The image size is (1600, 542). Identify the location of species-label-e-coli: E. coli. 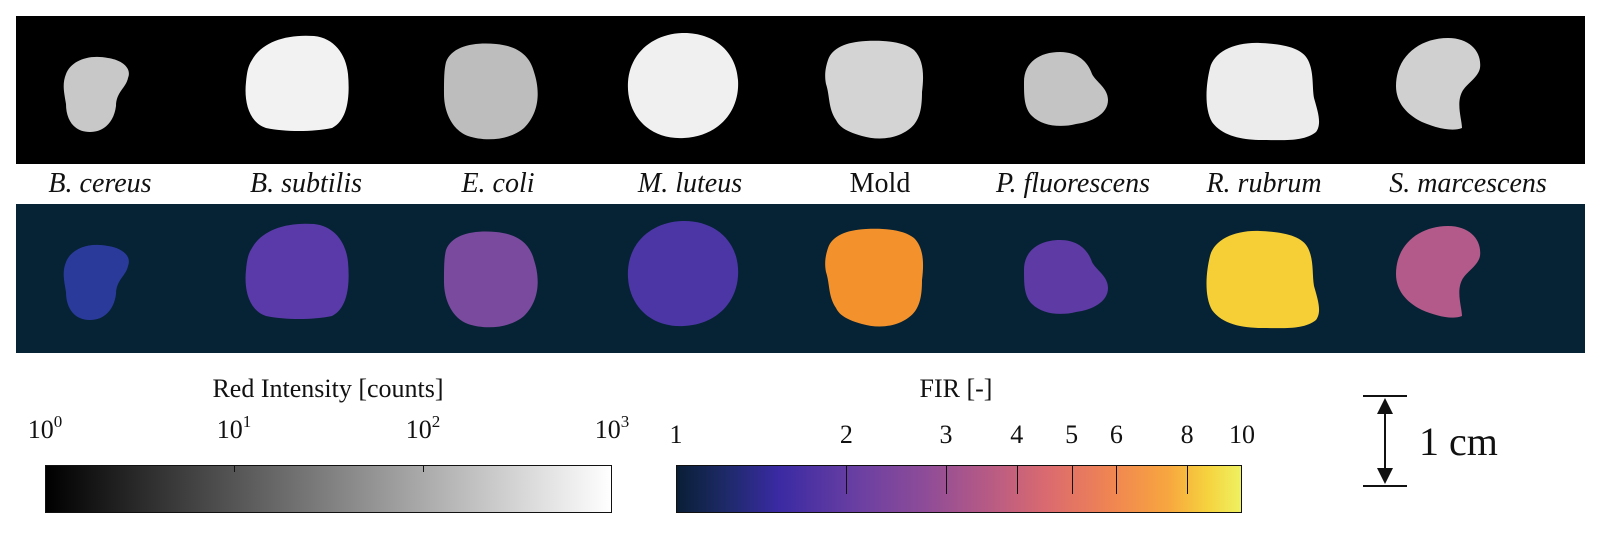
(498, 183).